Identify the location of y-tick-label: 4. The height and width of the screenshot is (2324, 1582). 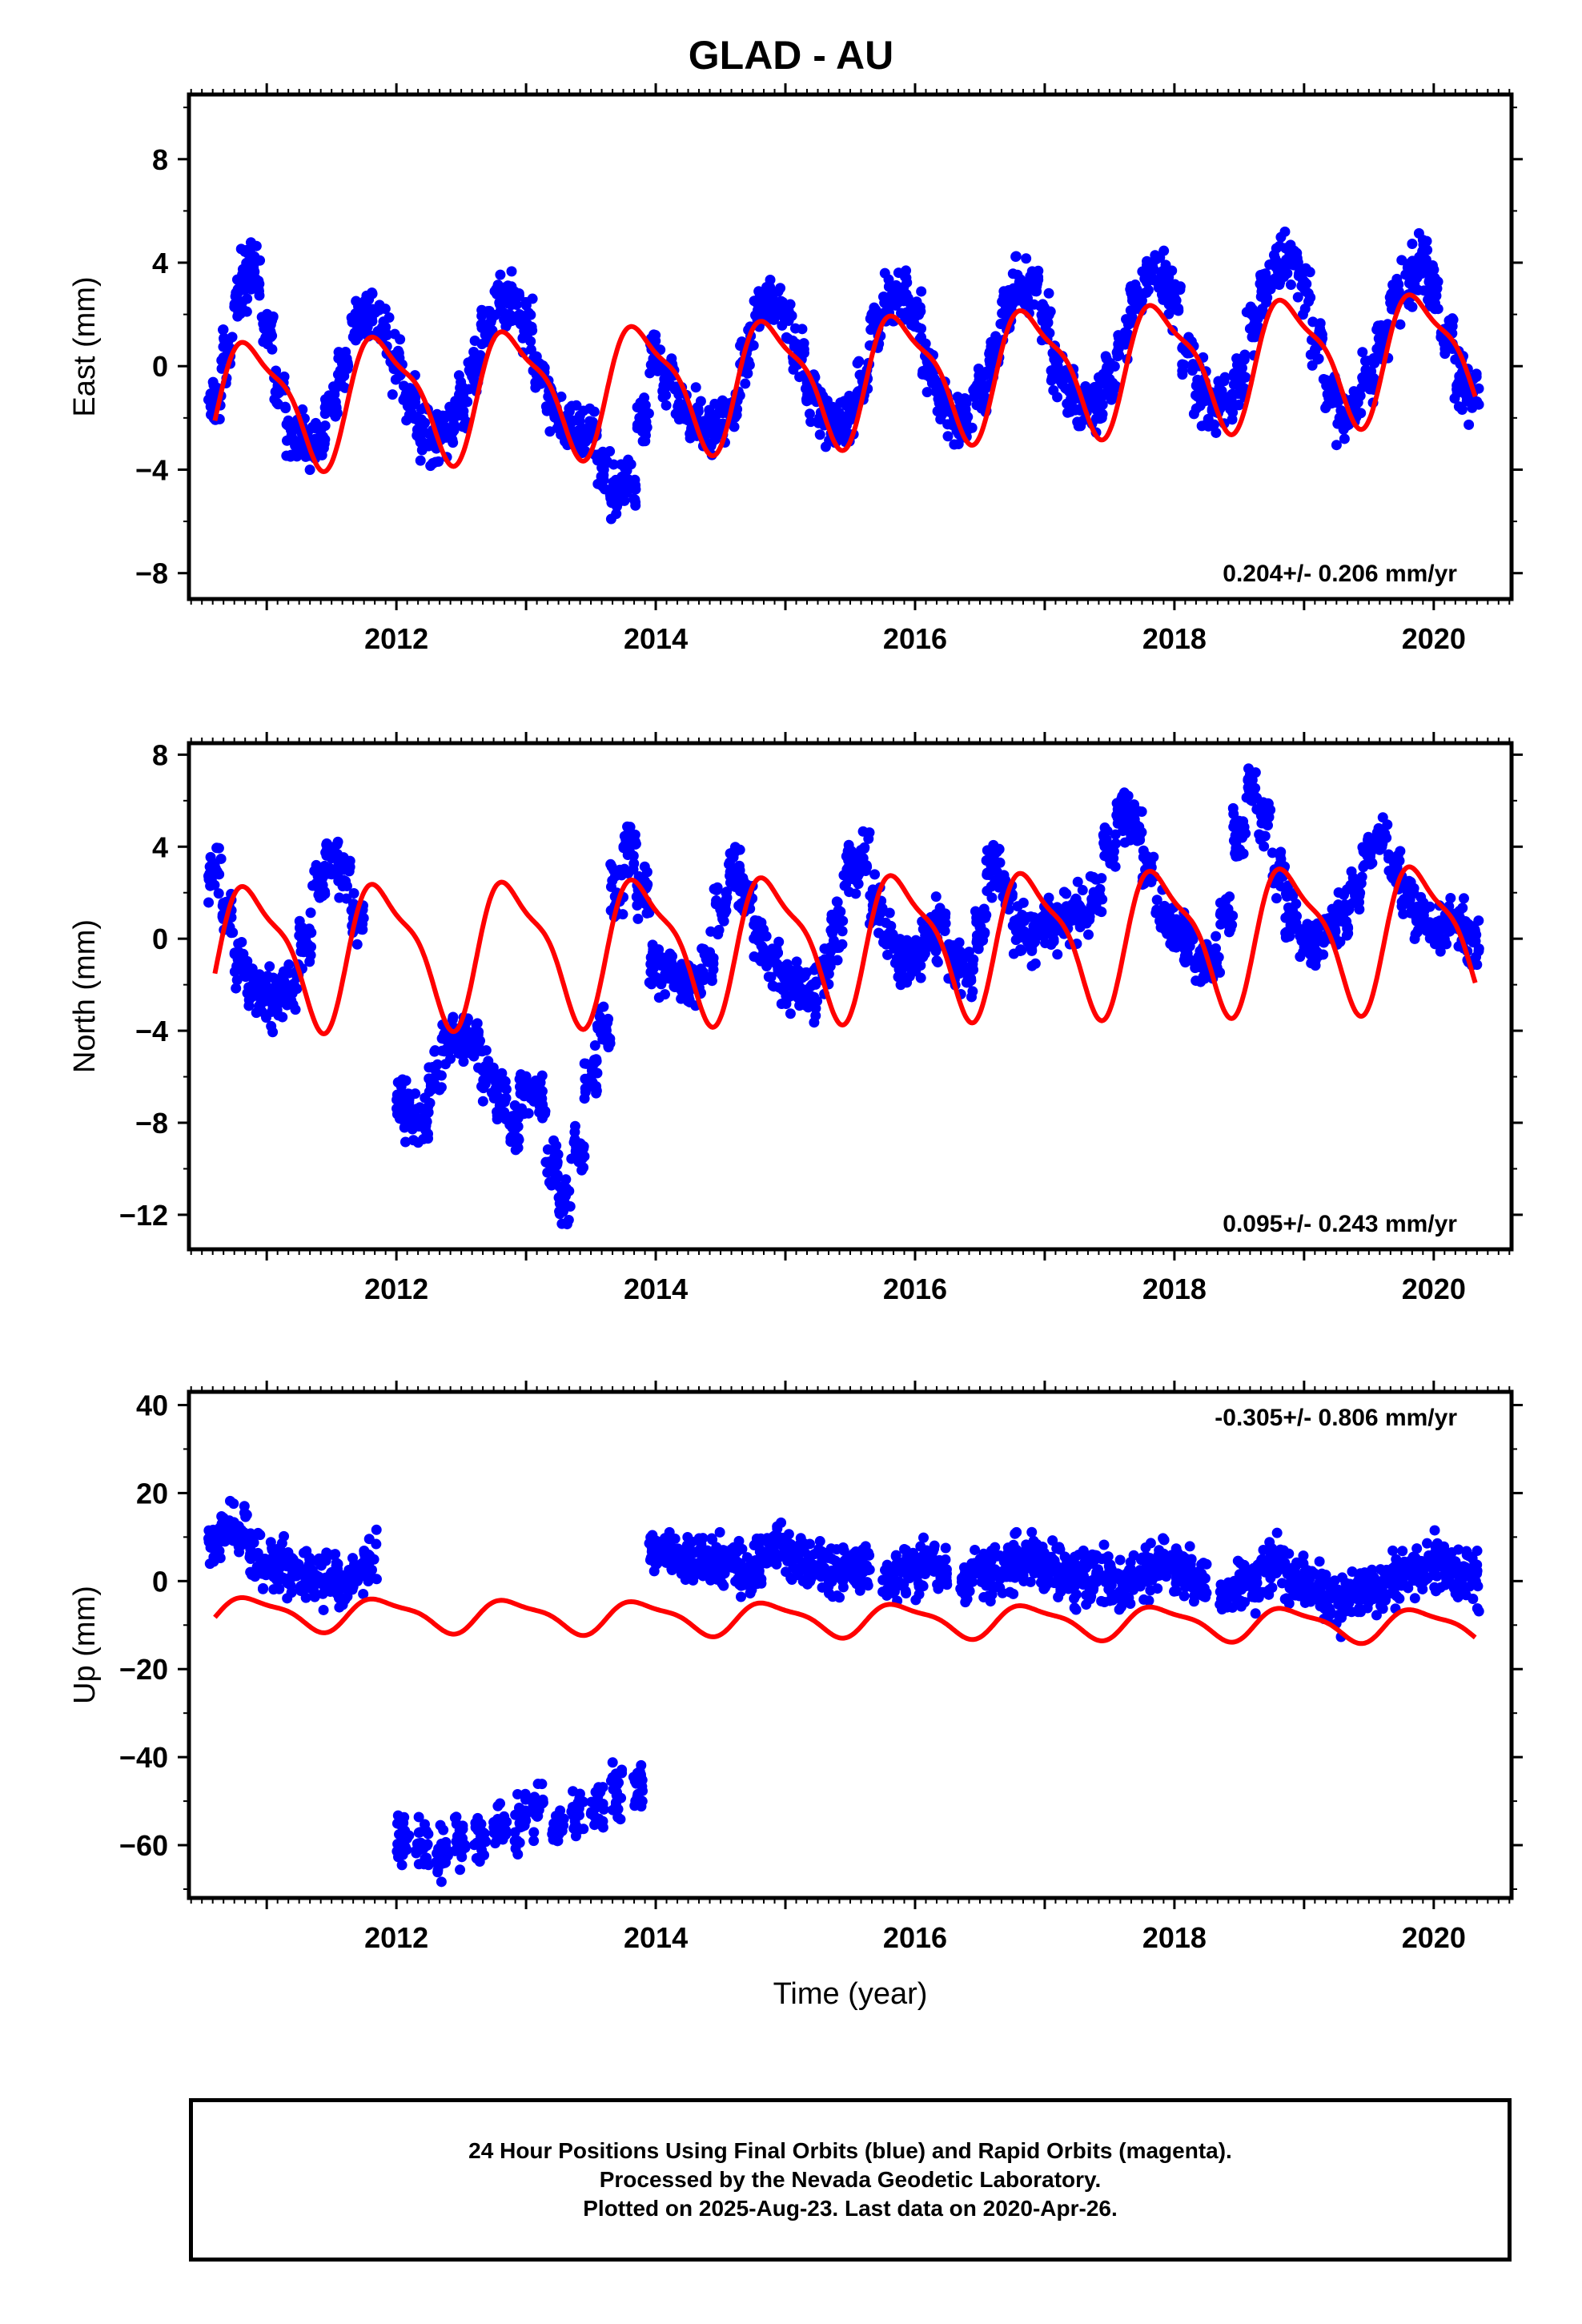
(160, 263).